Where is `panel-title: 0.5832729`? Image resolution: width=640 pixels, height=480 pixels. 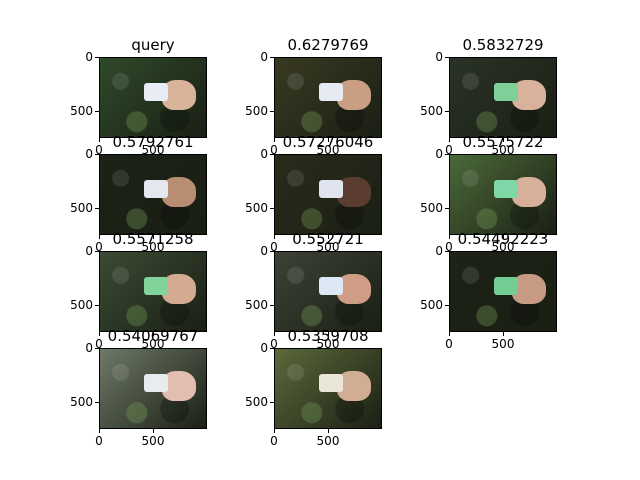
panel-title: 0.5832729 is located at coordinates (503, 45).